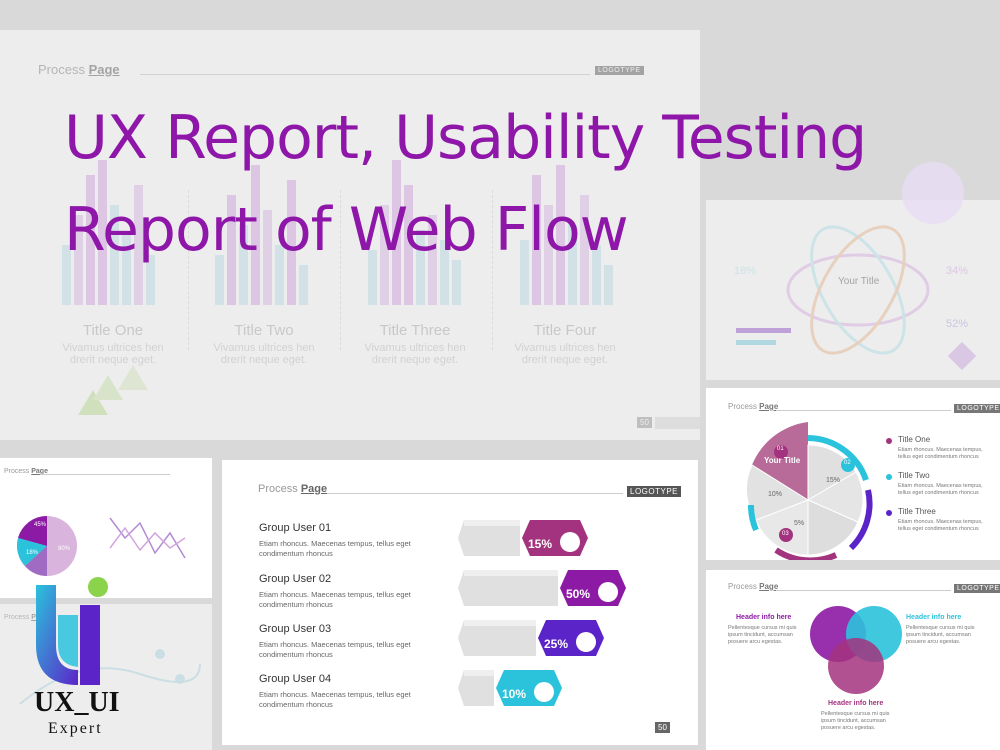 This screenshot has width=1000, height=750. What do you see at coordinates (780, 449) in the screenshot?
I see `sunburst-label-01: 01` at bounding box center [780, 449].